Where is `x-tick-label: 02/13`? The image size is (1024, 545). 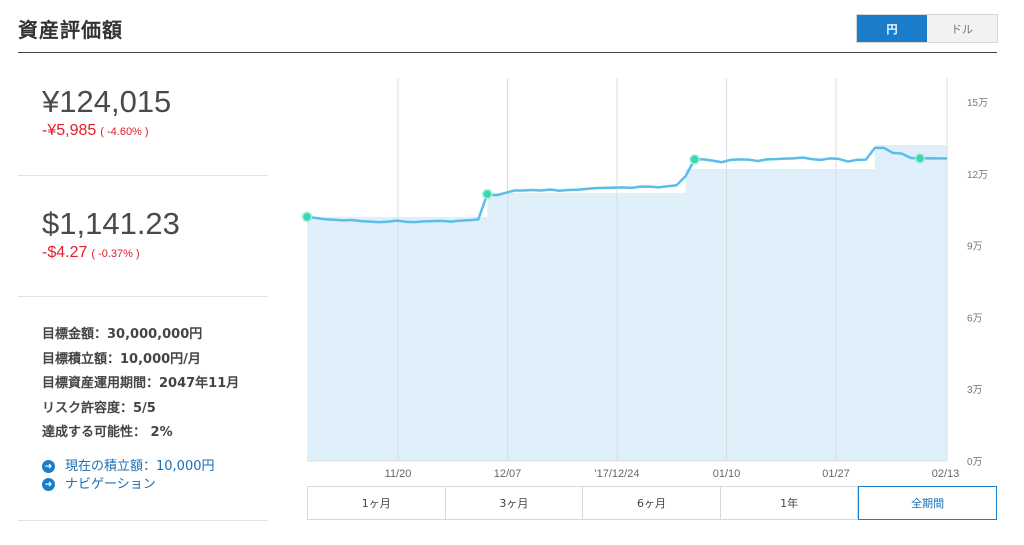 x-tick-label: 02/13 is located at coordinates (946, 474).